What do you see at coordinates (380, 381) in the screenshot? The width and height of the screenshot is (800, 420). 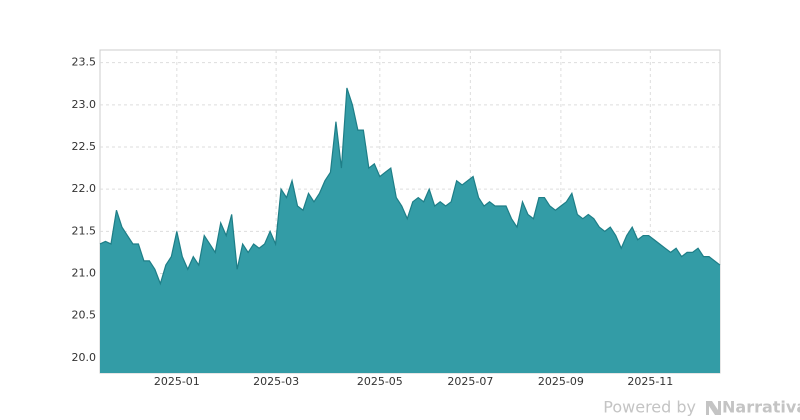 I see `x-tick-label: 2025-05` at bounding box center [380, 381].